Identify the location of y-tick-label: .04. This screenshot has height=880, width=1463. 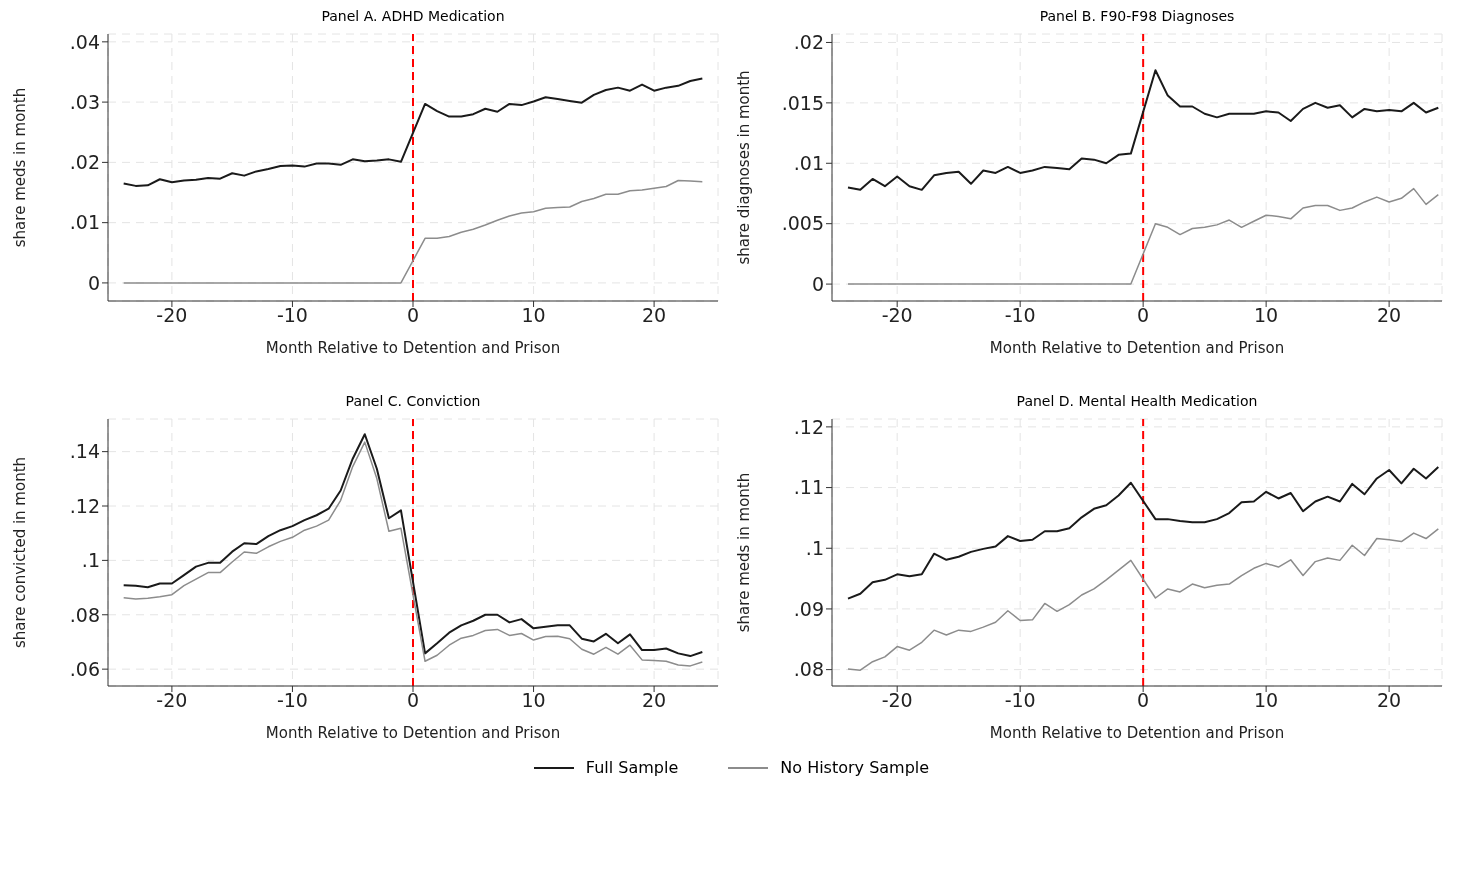
(84, 41).